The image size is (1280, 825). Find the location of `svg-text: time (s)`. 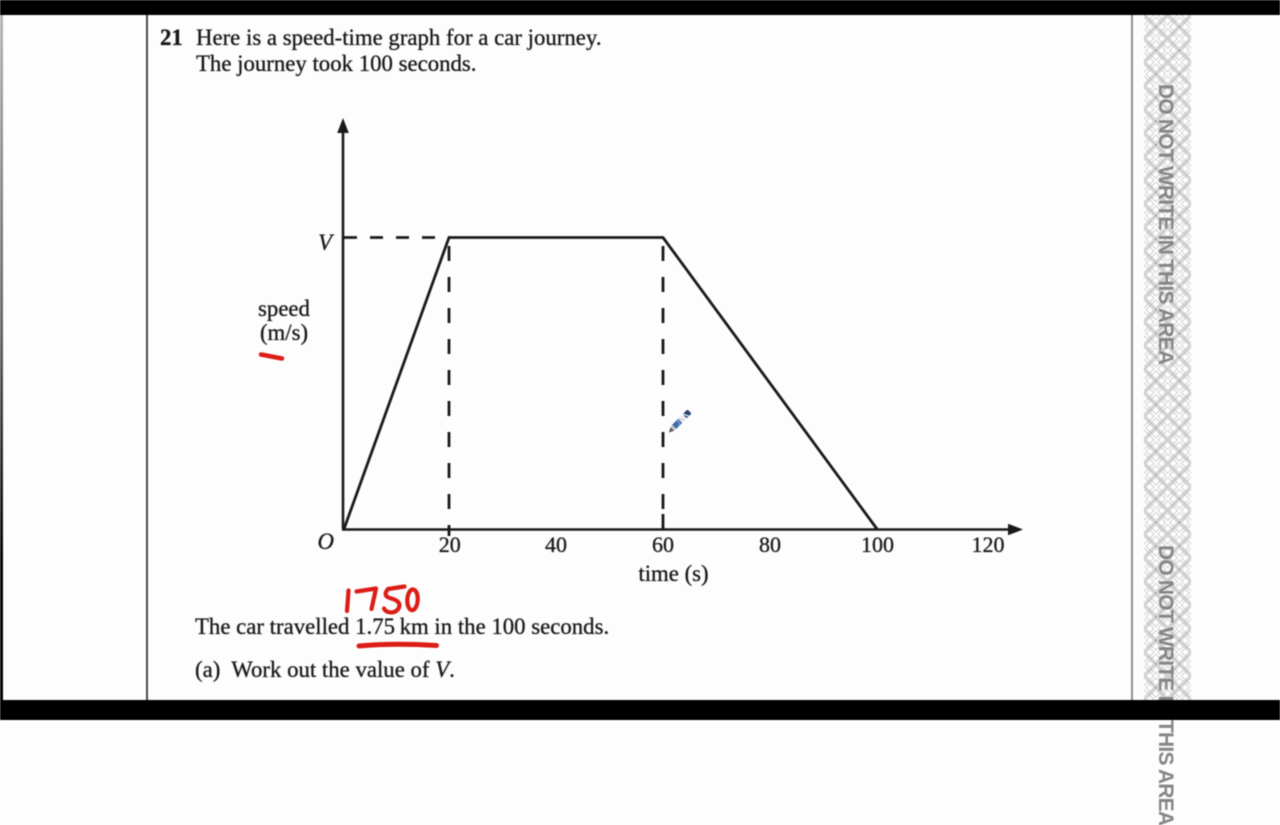

svg-text: time (s) is located at coordinates (673, 573).